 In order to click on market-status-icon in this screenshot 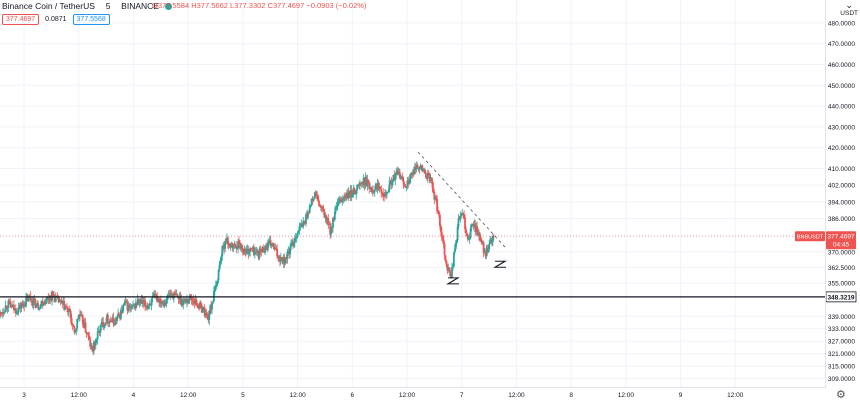, I will do `click(169, 6)`.